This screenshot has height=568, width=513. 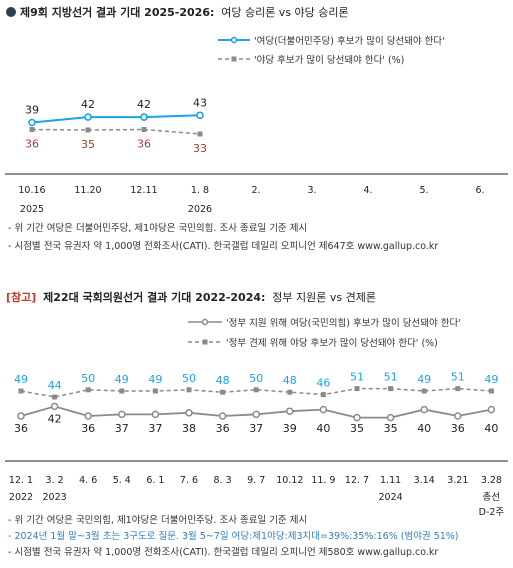 What do you see at coordinates (311, 190) in the screenshot?
I see `x-tick-label: 3.` at bounding box center [311, 190].